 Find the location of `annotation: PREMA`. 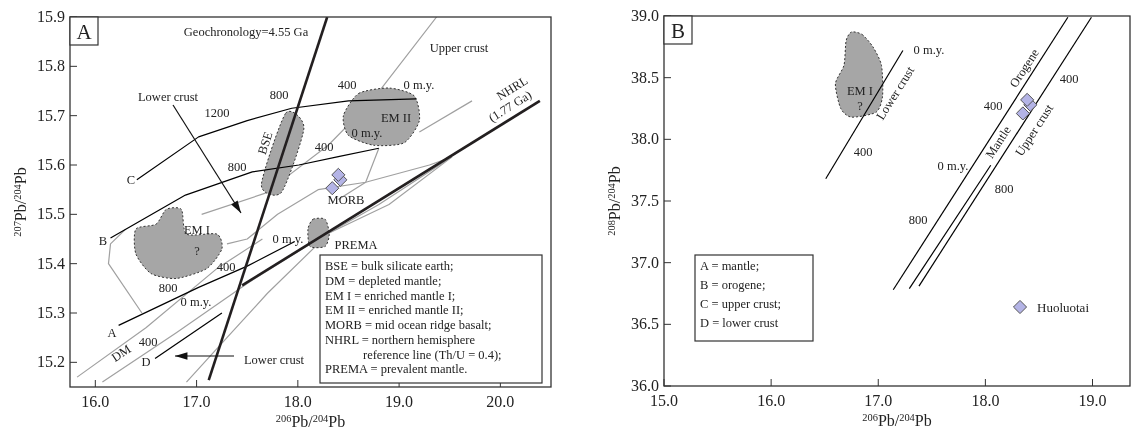

annotation: PREMA is located at coordinates (356, 245).